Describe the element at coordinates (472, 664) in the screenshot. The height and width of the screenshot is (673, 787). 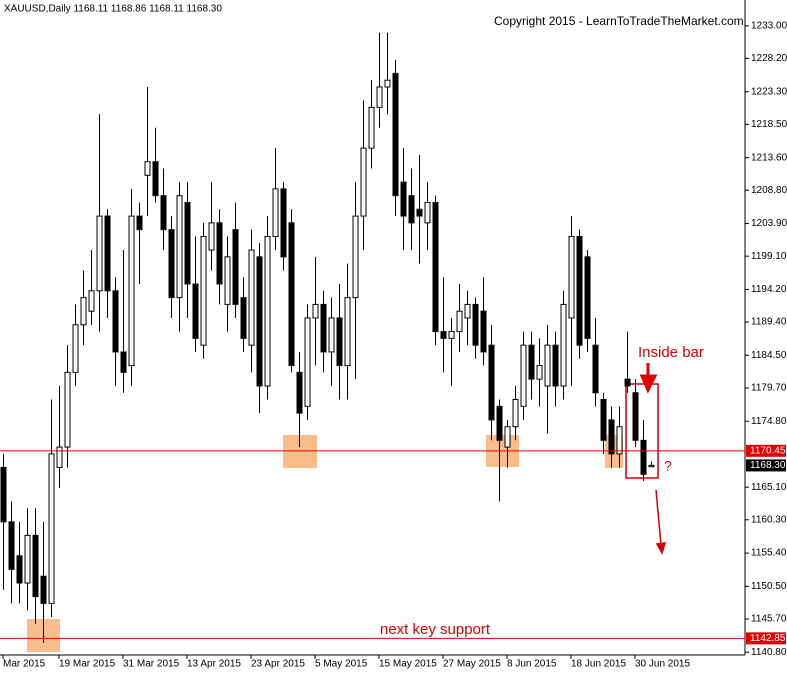
I see `x-tick-label: 27 May 2015` at that location.